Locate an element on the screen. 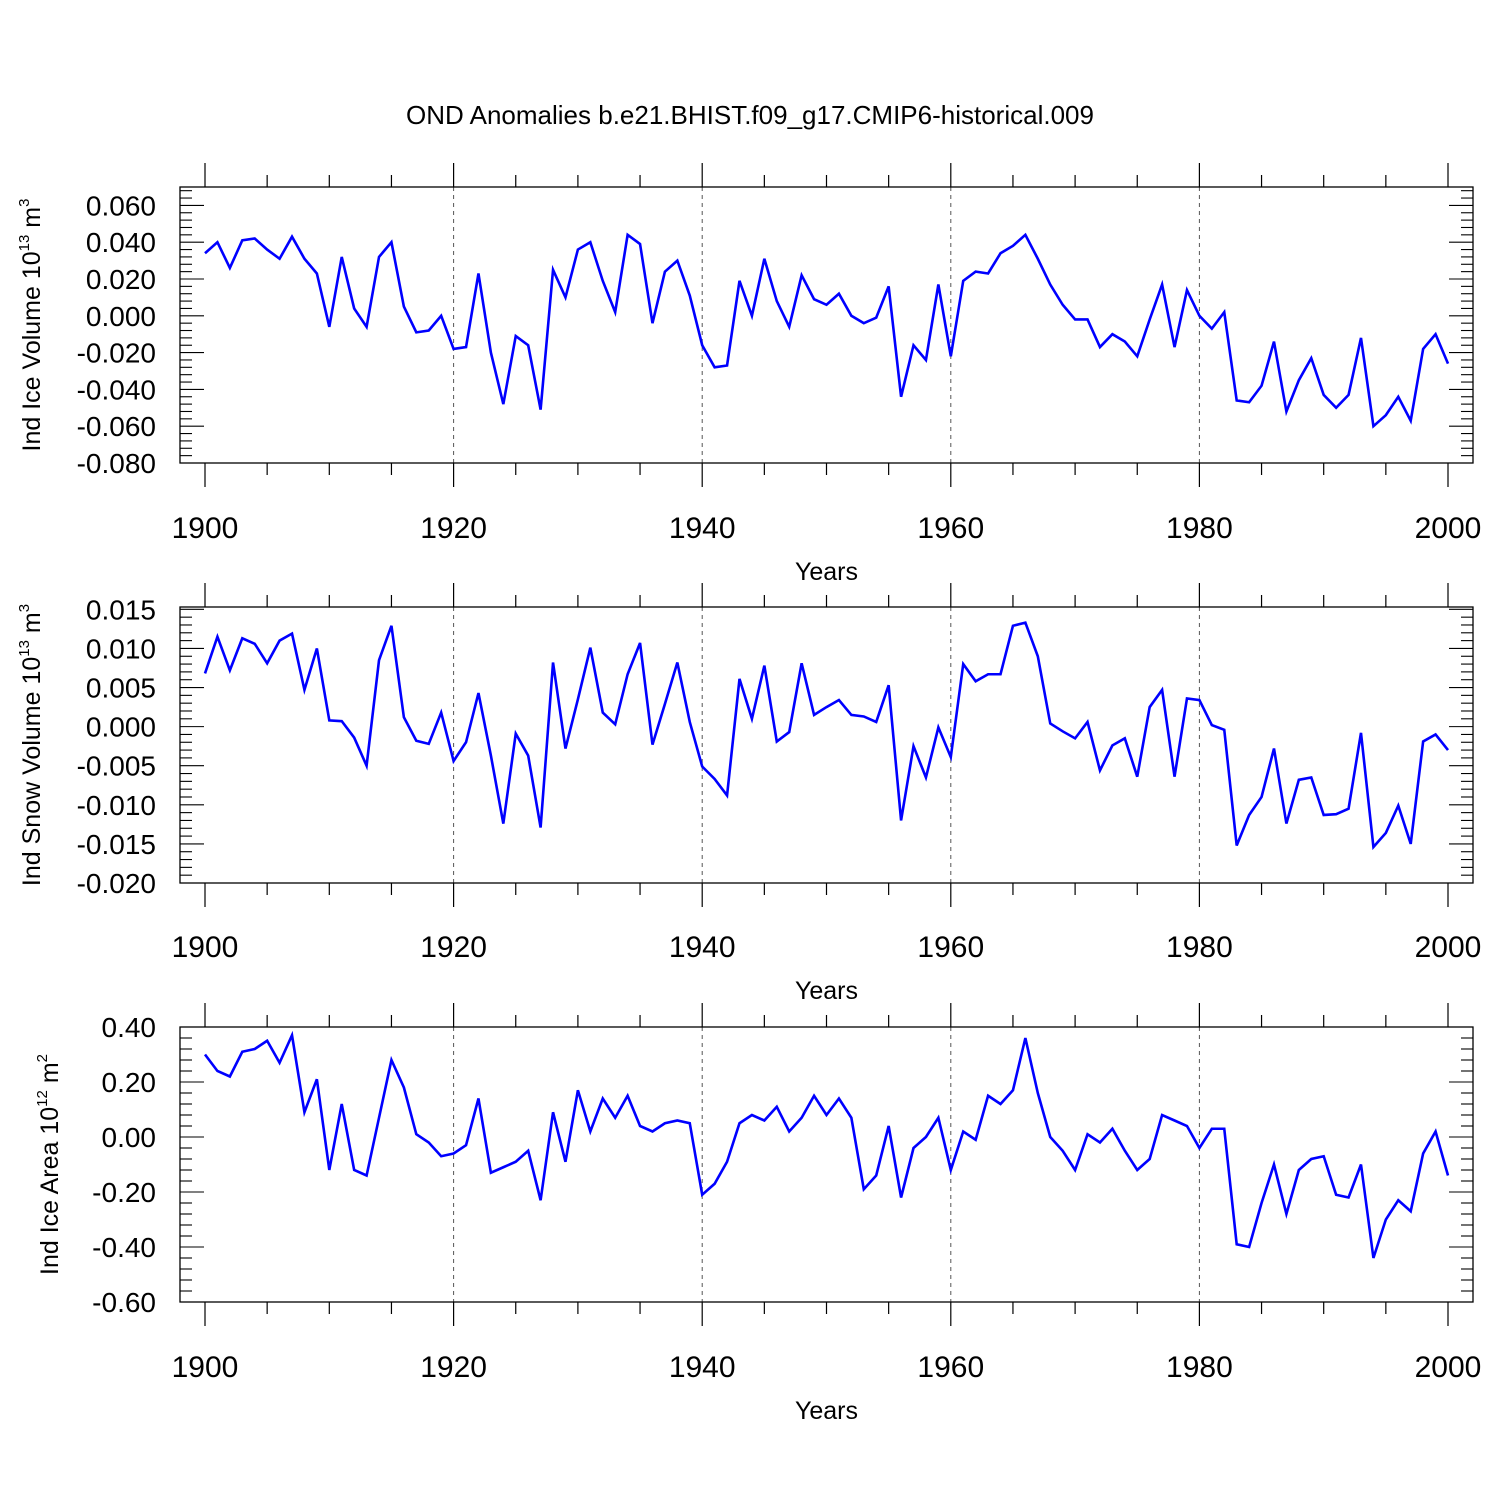 The height and width of the screenshot is (1500, 1500). y-tick-label: -0.005 is located at coordinates (116, 766).